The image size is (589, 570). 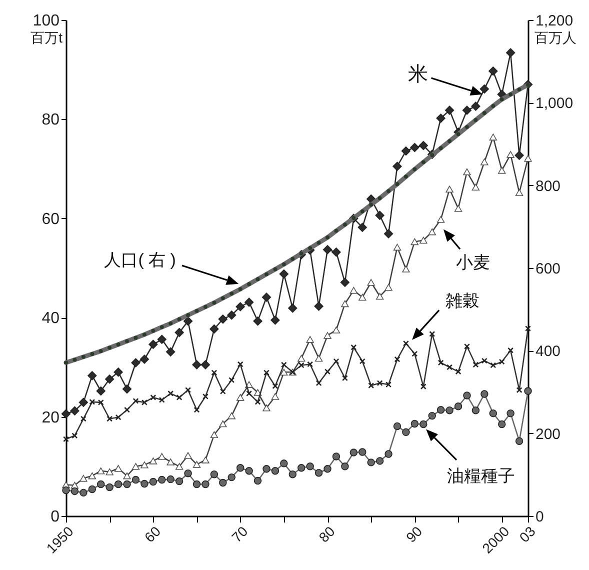 What do you see at coordinates (51, 120) in the screenshot?
I see `y-tick-label: 80` at bounding box center [51, 120].